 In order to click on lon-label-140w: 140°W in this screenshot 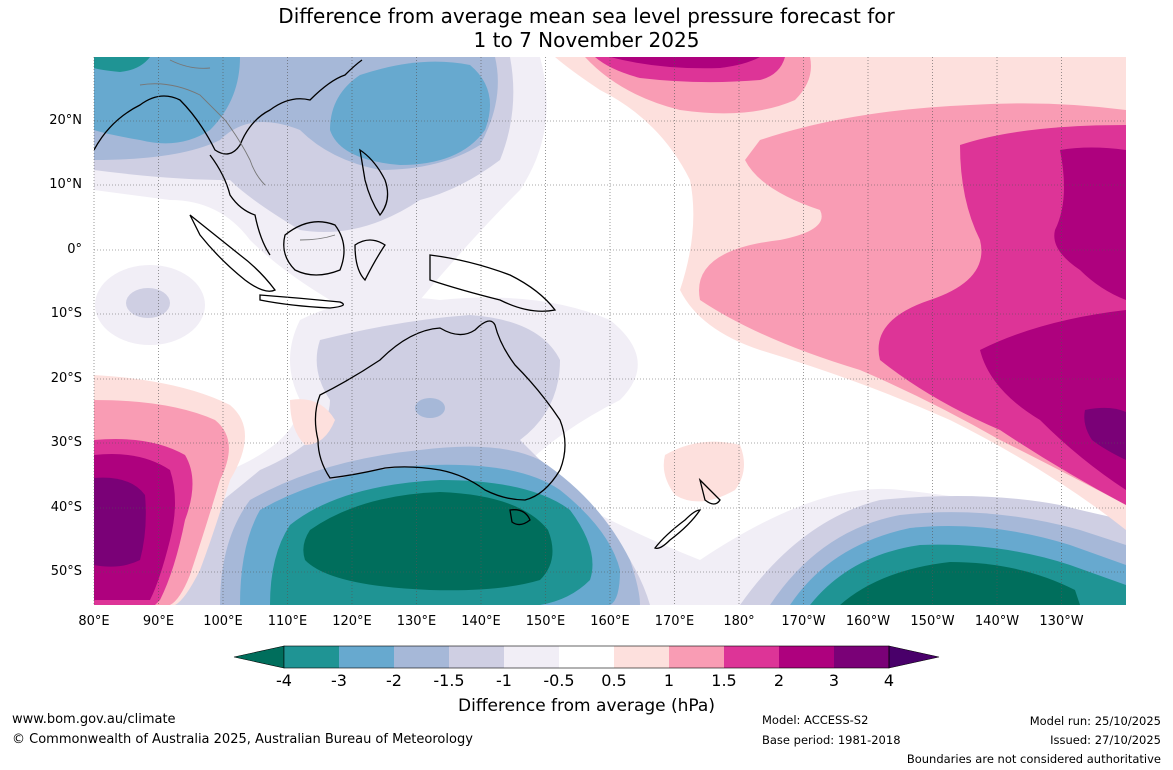, I will do `click(997, 621)`.